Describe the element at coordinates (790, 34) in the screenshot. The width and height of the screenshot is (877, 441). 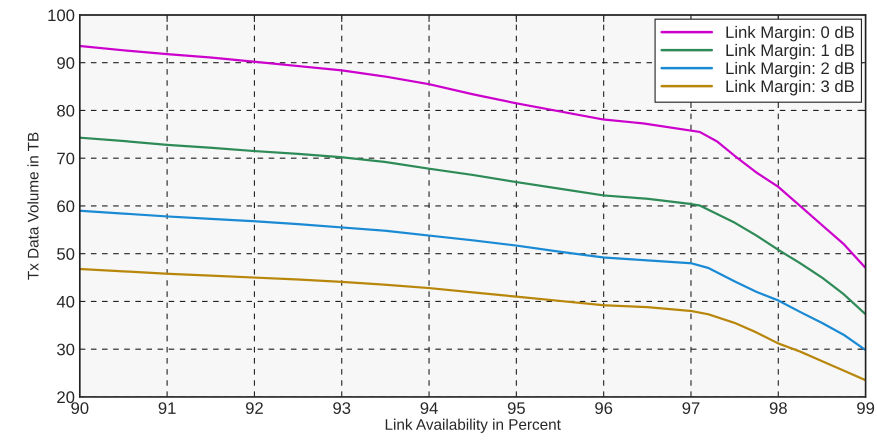
I see `legend-label: Link Margin: 0 dB` at that location.